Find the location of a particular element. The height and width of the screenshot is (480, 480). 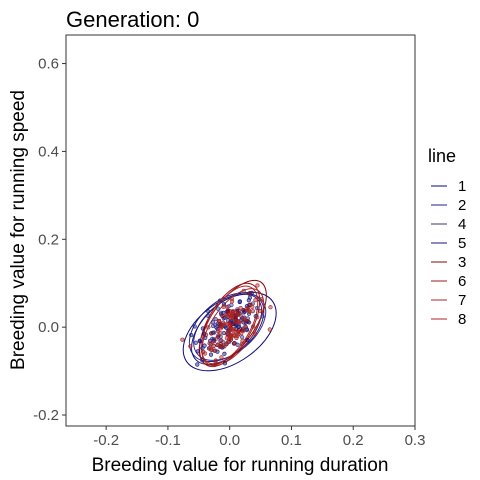

legend-label-8: 8 is located at coordinates (462, 319).